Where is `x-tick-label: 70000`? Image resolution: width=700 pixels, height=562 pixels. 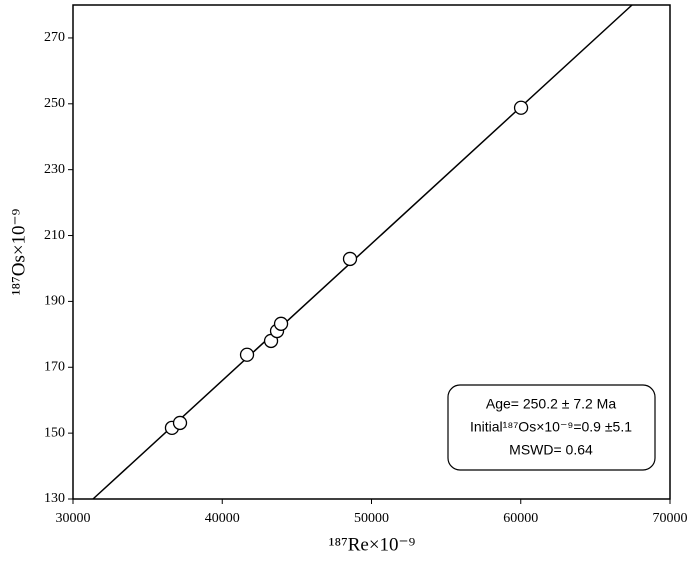 x-tick-label: 70000 is located at coordinates (670, 518).